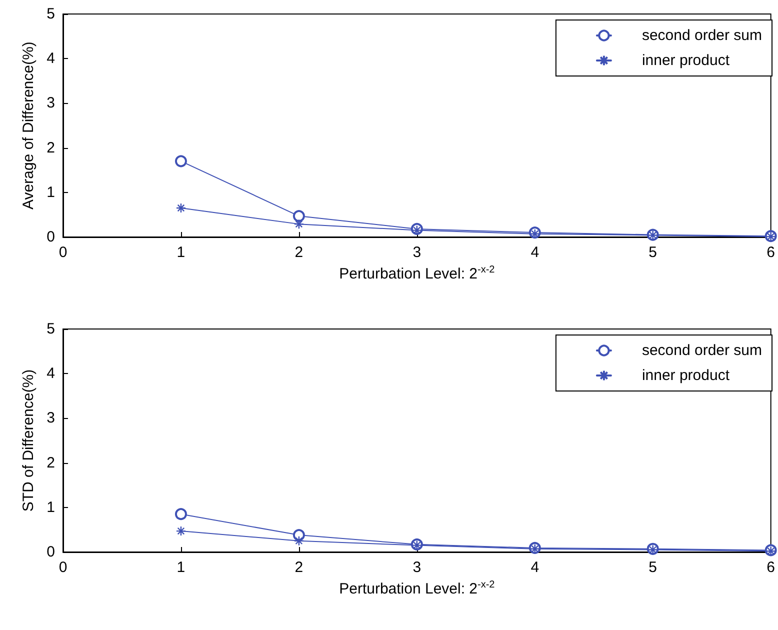  Describe the element at coordinates (28, 440) in the screenshot. I see `y-axis-title: STD of Difference(%)` at that location.